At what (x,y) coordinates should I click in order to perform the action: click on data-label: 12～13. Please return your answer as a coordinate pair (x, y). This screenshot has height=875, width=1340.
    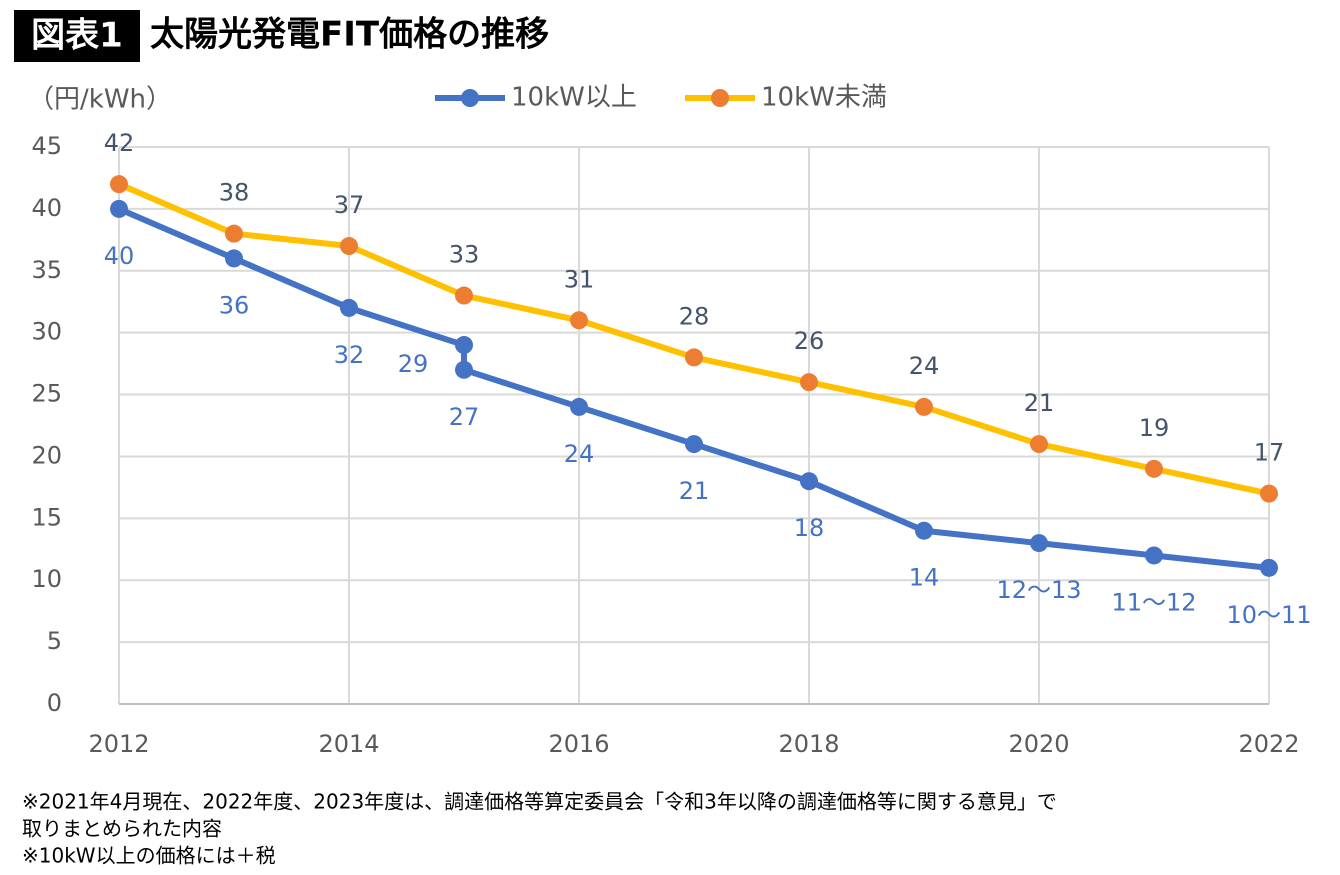
    Looking at the image, I should click on (1038, 590).